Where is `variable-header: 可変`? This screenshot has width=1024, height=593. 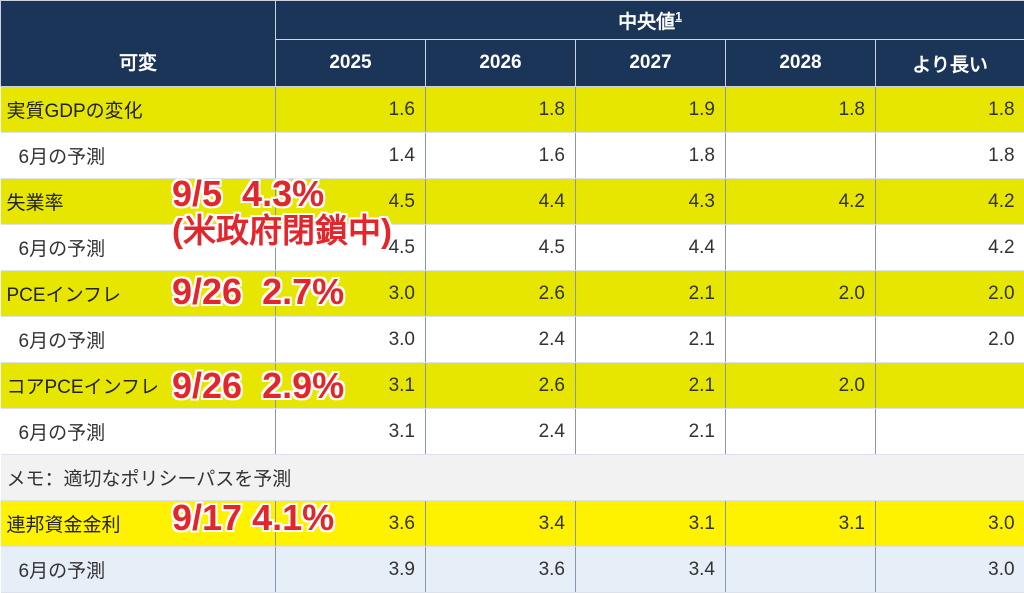
variable-header: 可変 is located at coordinates (138, 44).